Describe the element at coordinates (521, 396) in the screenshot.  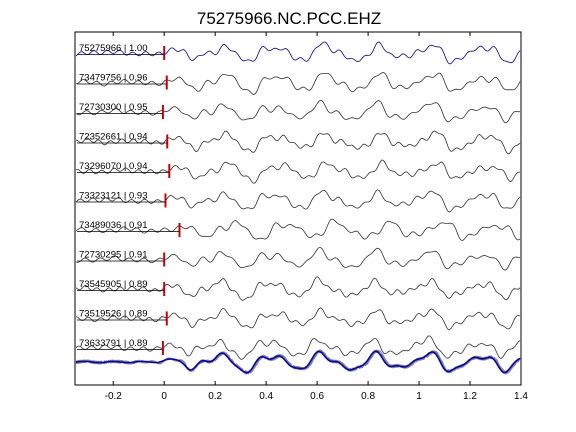
I see `x-tick-label-8: 1.4` at that location.